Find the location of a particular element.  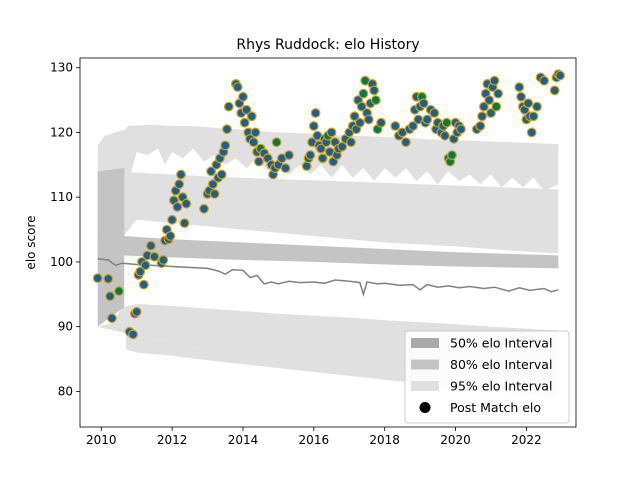

band-80-upper is located at coordinates (328, 250).